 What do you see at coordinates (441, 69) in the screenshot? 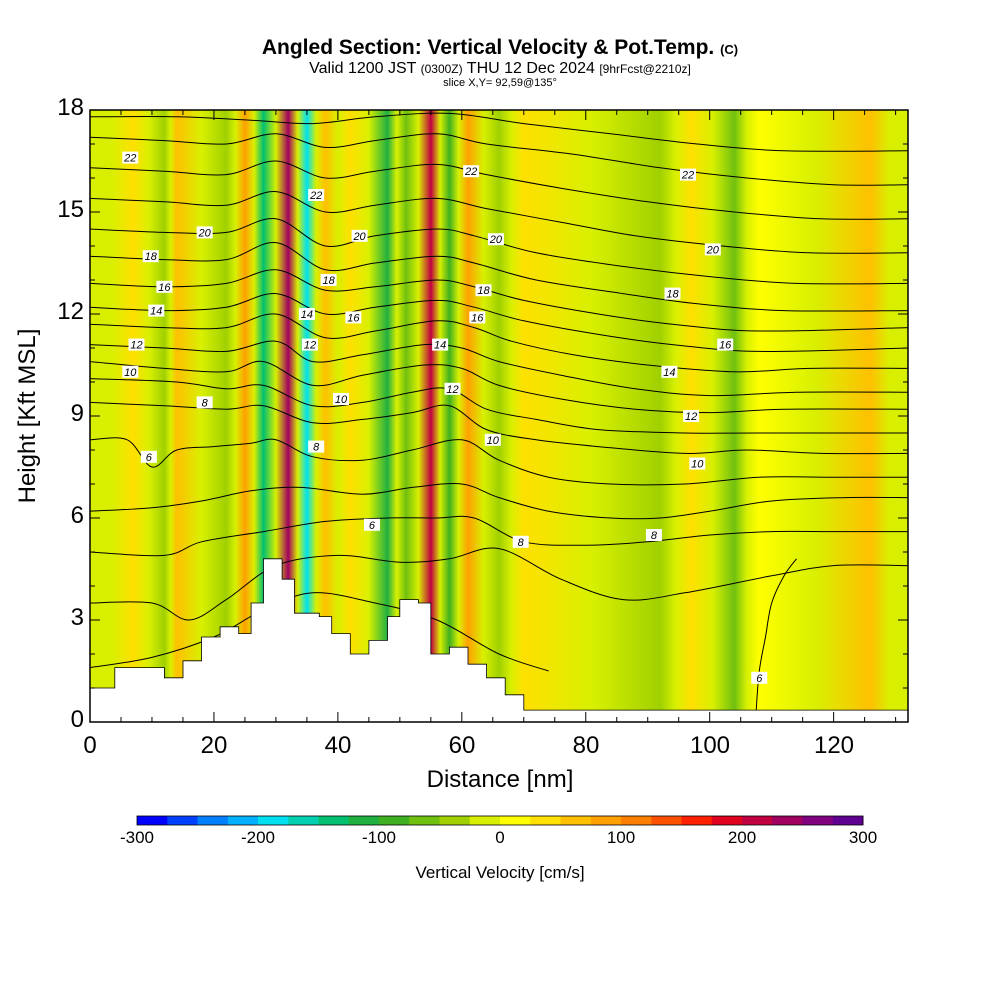
I see `valid-utc: (0300Z)` at bounding box center [441, 69].